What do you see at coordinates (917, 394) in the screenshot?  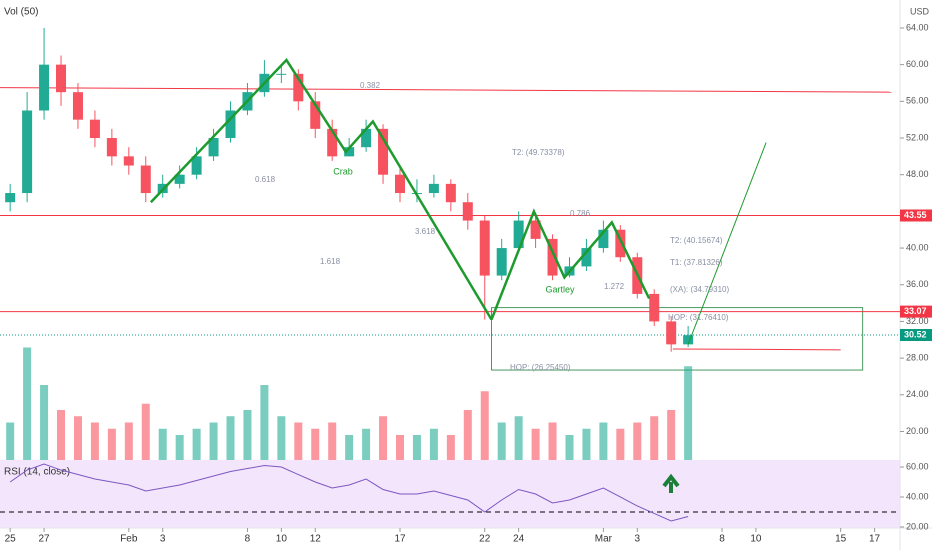 I see `y-tick-label: 24.00` at bounding box center [917, 394].